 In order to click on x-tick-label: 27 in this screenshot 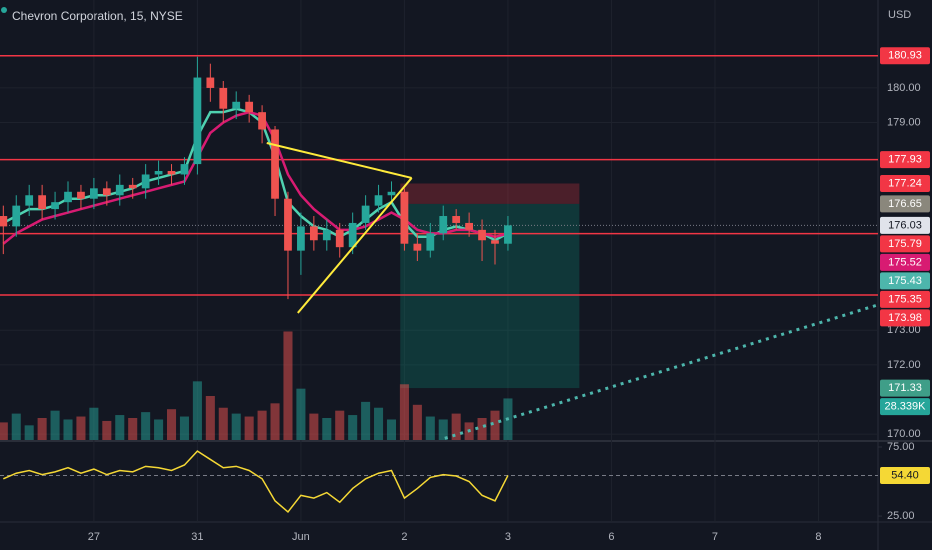, I will do `click(94, 537)`.